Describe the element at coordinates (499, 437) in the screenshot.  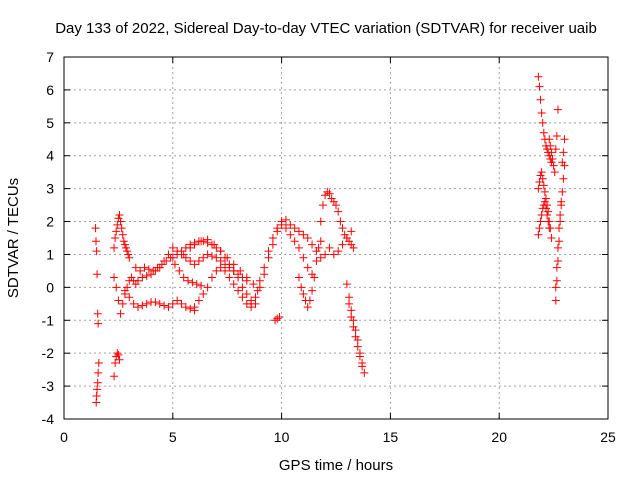
I see `x-tick-label: 20` at that location.